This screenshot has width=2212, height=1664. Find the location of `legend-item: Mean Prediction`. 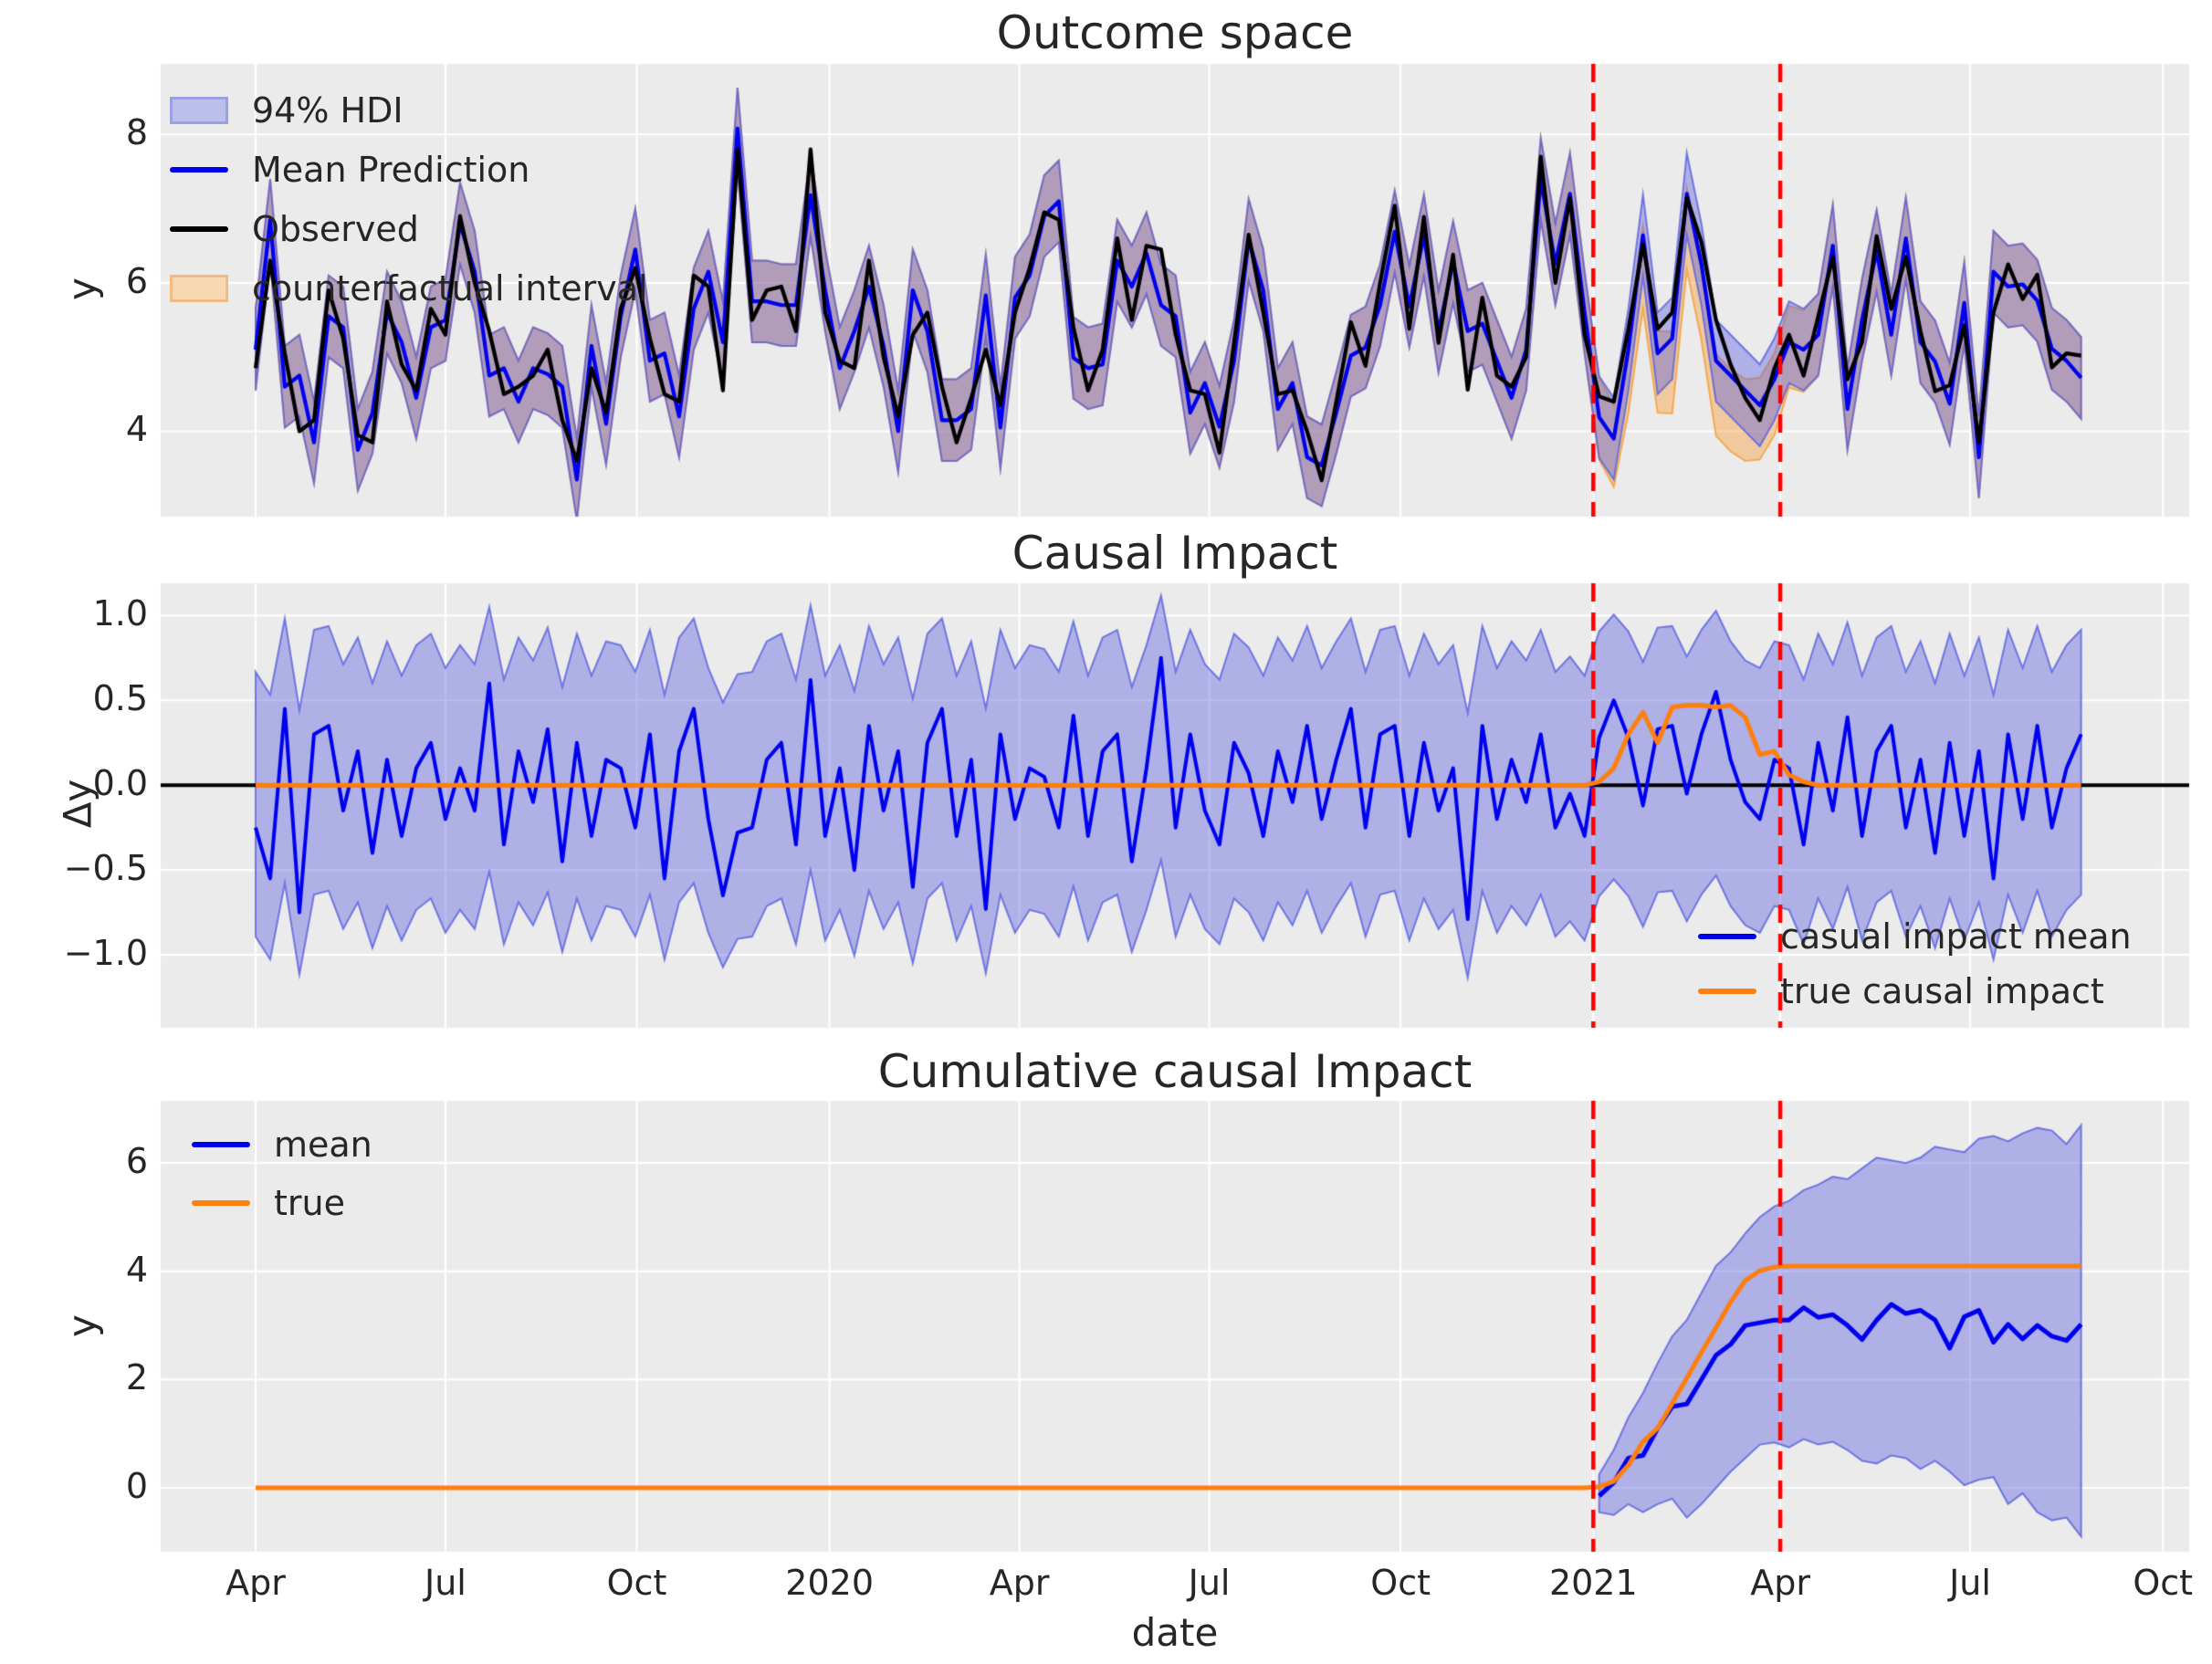

legend-item: Mean Prediction is located at coordinates (409, 169).